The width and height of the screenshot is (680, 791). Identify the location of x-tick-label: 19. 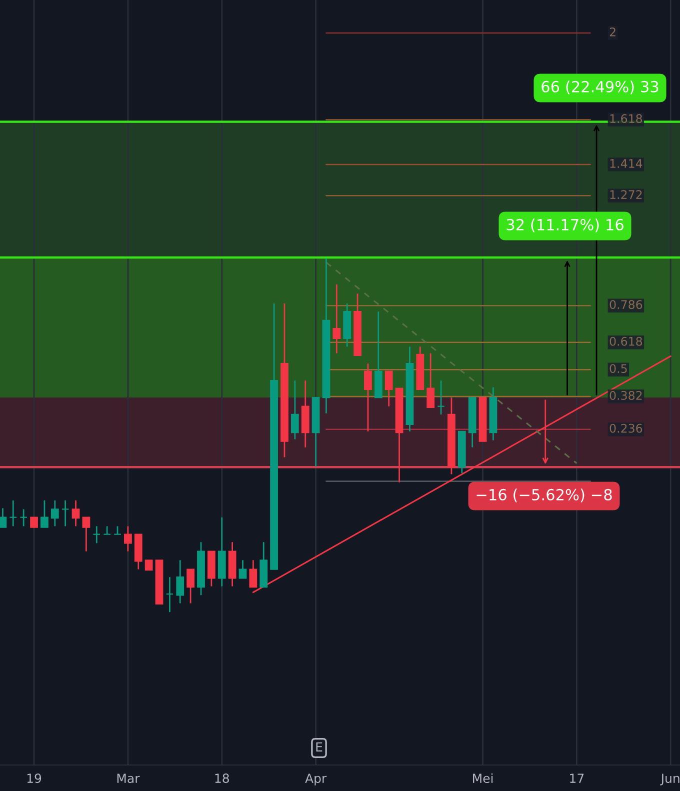
(34, 779).